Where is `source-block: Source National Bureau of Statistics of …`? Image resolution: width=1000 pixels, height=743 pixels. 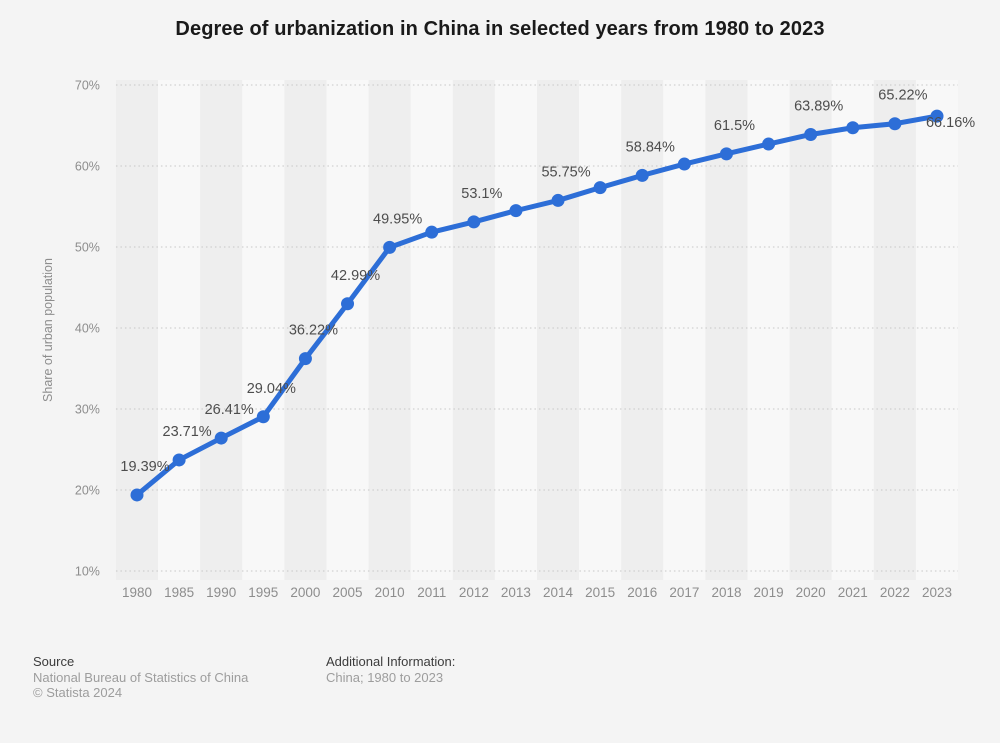
source-block: Source National Bureau of Statistics of … is located at coordinates (140, 677).